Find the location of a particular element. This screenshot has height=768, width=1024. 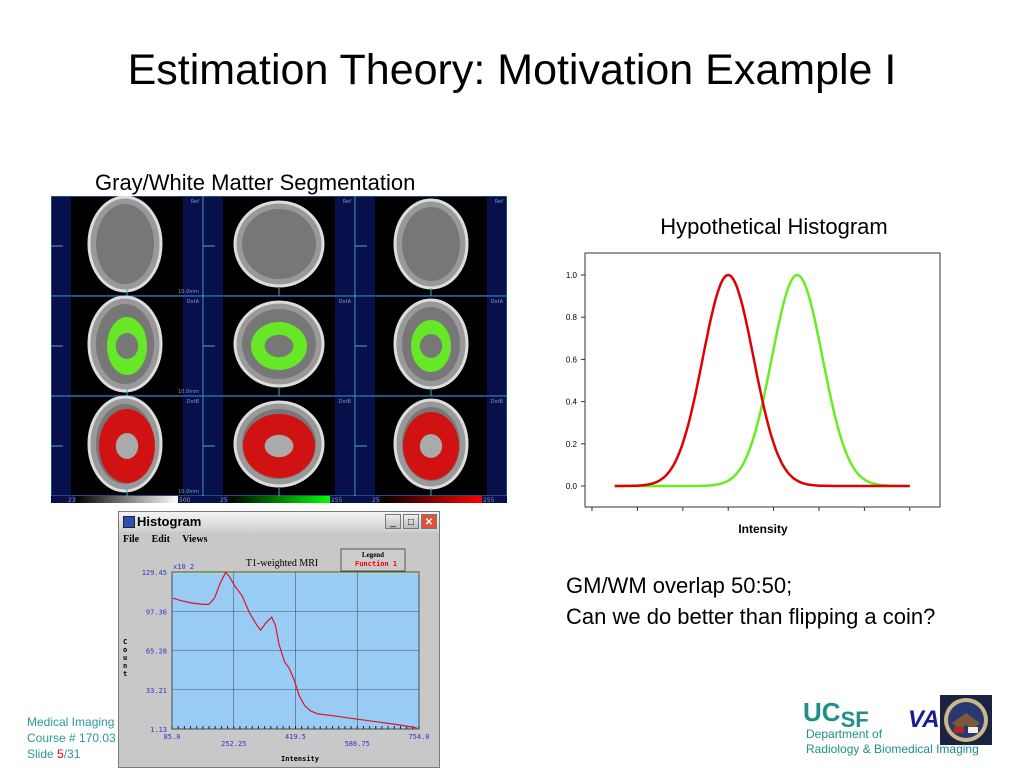

y-axis-label: Count is located at coordinates (125, 658).